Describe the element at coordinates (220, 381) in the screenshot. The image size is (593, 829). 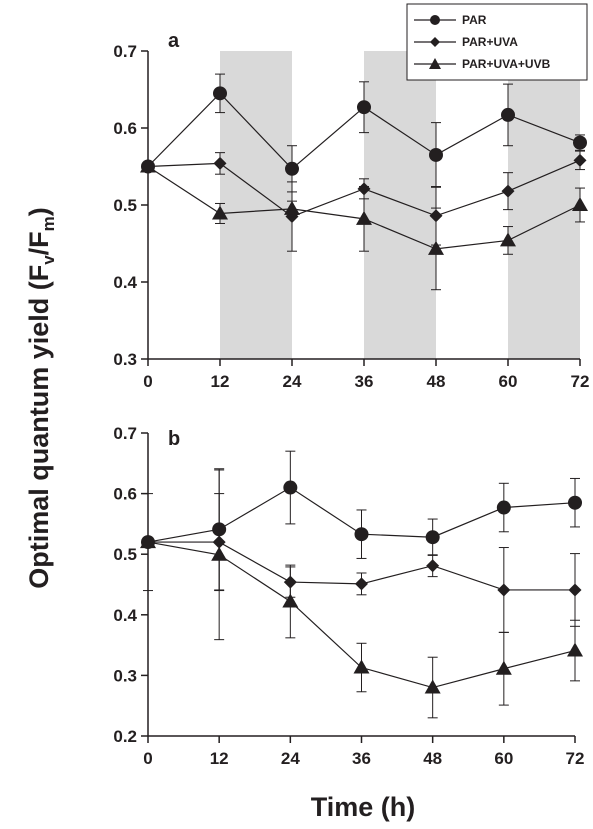
I see `panel-a-x-tick-label-1: 12` at that location.